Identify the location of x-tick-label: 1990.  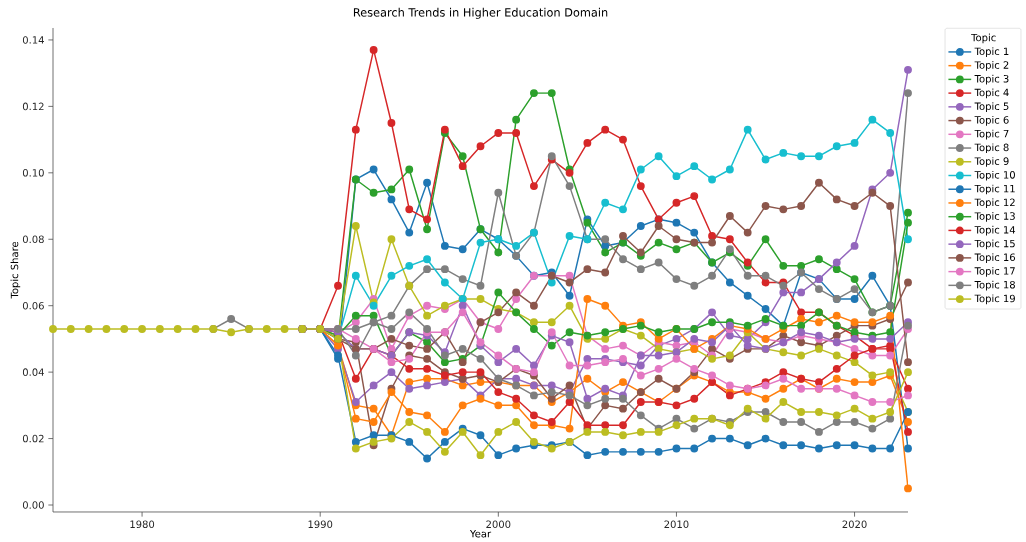
(320, 524).